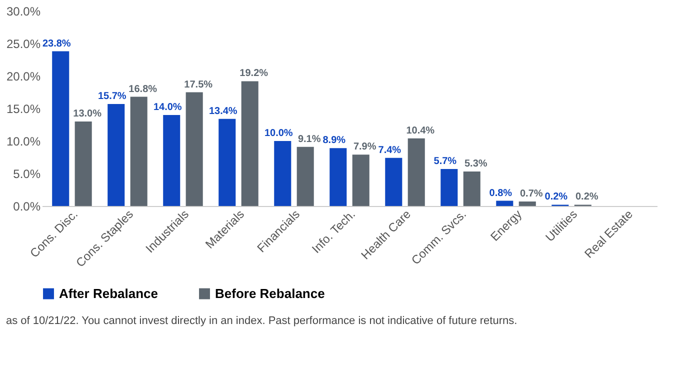 The width and height of the screenshot is (684, 372). I want to click on data-label: 17.5%, so click(198, 84).